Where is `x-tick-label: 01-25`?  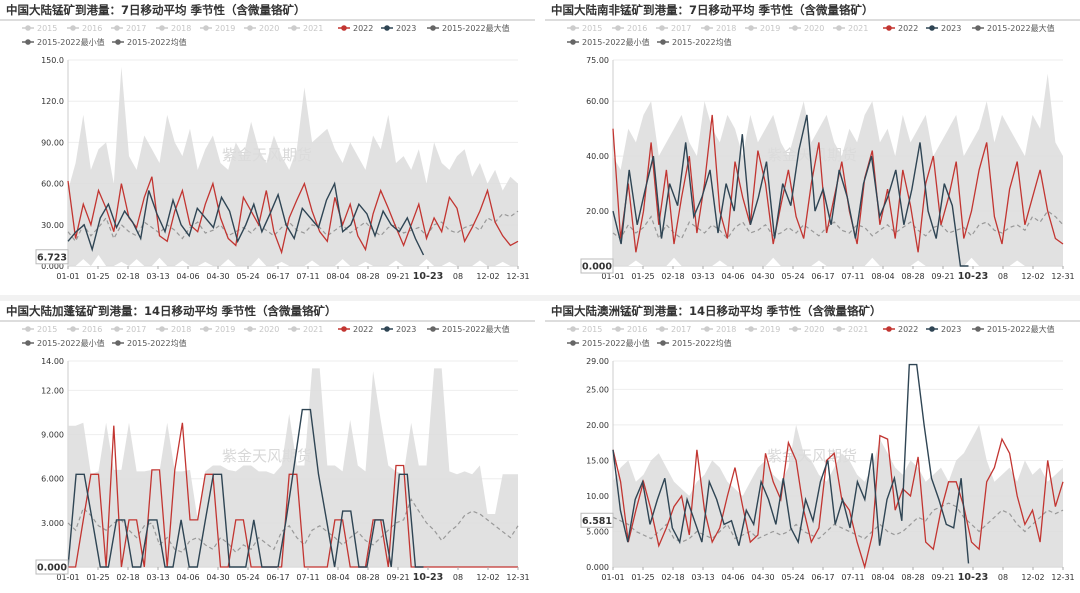 x-tick-label: 01-25 is located at coordinates (642, 577).